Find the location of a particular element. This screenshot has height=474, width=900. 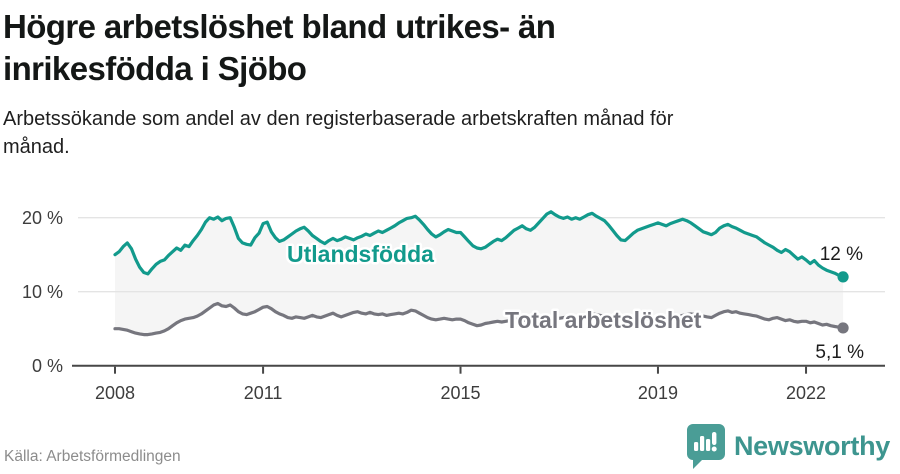

title-line-1: Högre arbetslöshet bland utrikes- än is located at coordinates (279, 26).